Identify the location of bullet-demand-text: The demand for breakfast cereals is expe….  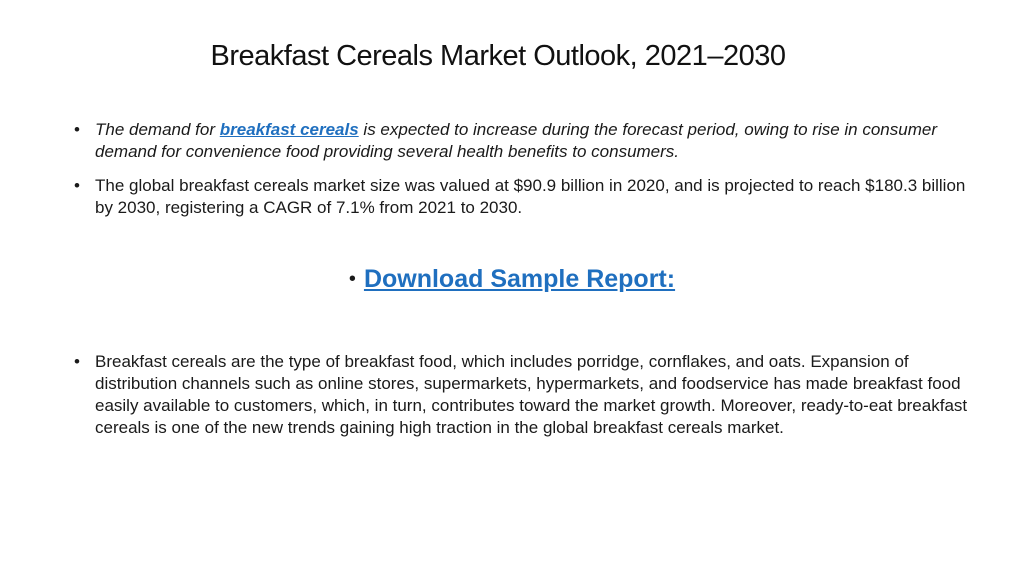
(534, 141).